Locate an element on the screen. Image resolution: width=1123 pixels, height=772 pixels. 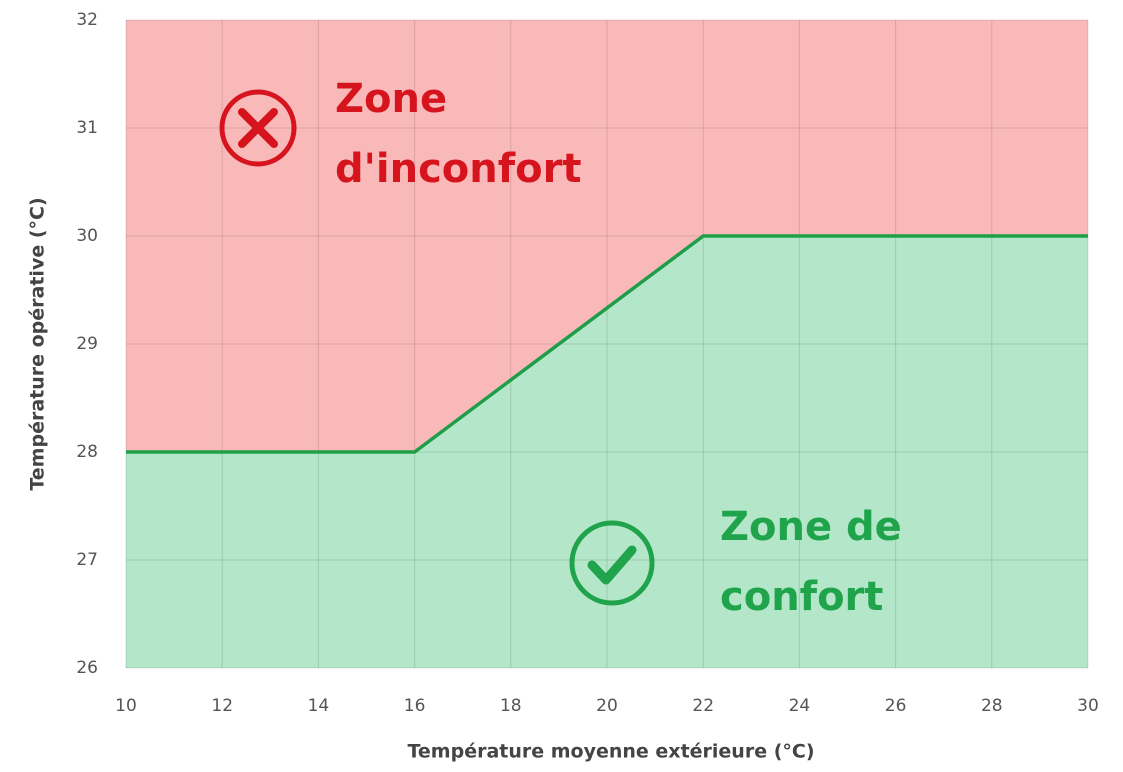
x-tick-label: 28 is located at coordinates (992, 706).